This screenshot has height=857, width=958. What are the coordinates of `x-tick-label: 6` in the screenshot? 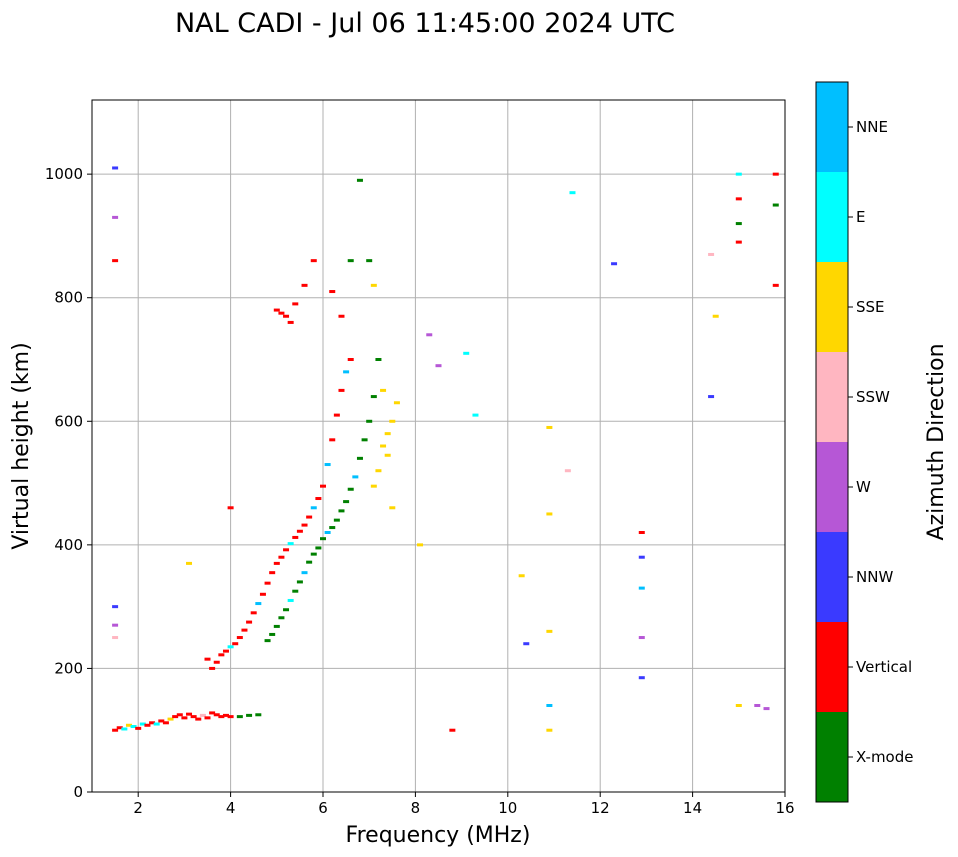 It's located at (323, 808).